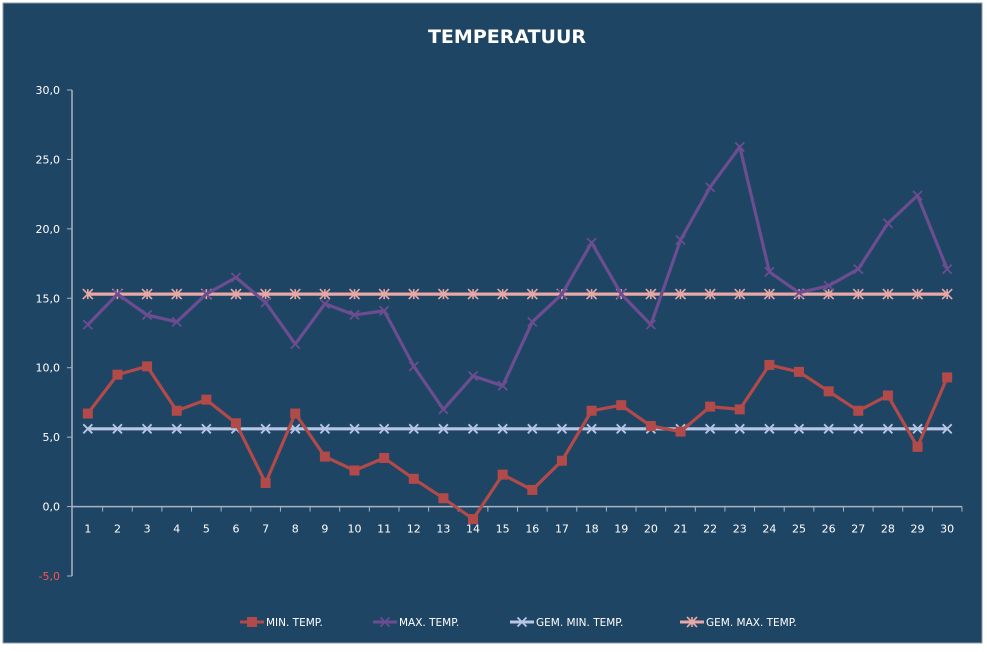 This screenshot has width=987, height=652. I want to click on x-tick-label: 20, so click(651, 529).